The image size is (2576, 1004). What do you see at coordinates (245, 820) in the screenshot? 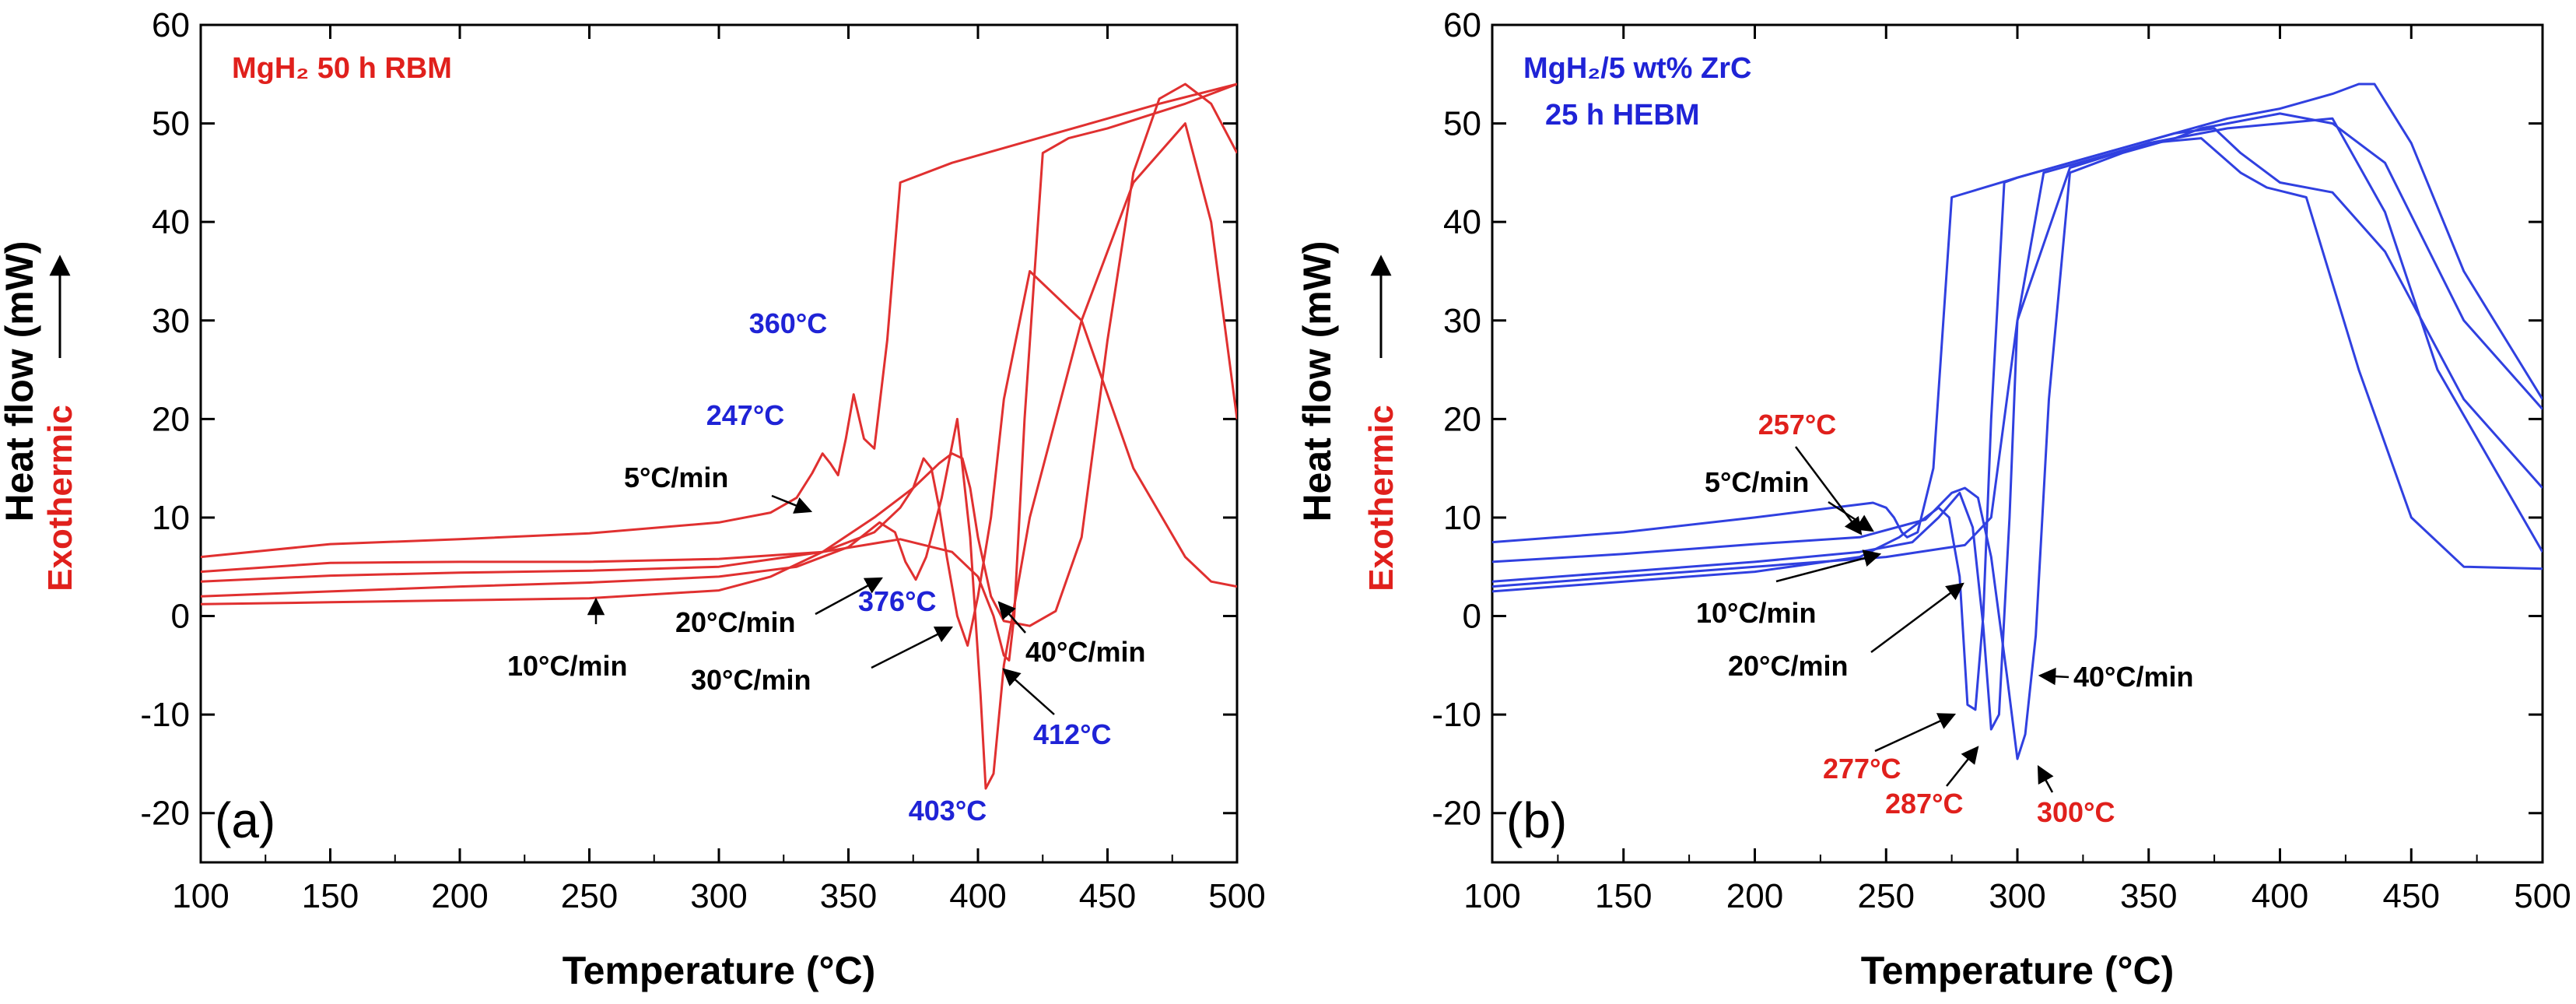
I see `panel-label: (a)` at bounding box center [245, 820].